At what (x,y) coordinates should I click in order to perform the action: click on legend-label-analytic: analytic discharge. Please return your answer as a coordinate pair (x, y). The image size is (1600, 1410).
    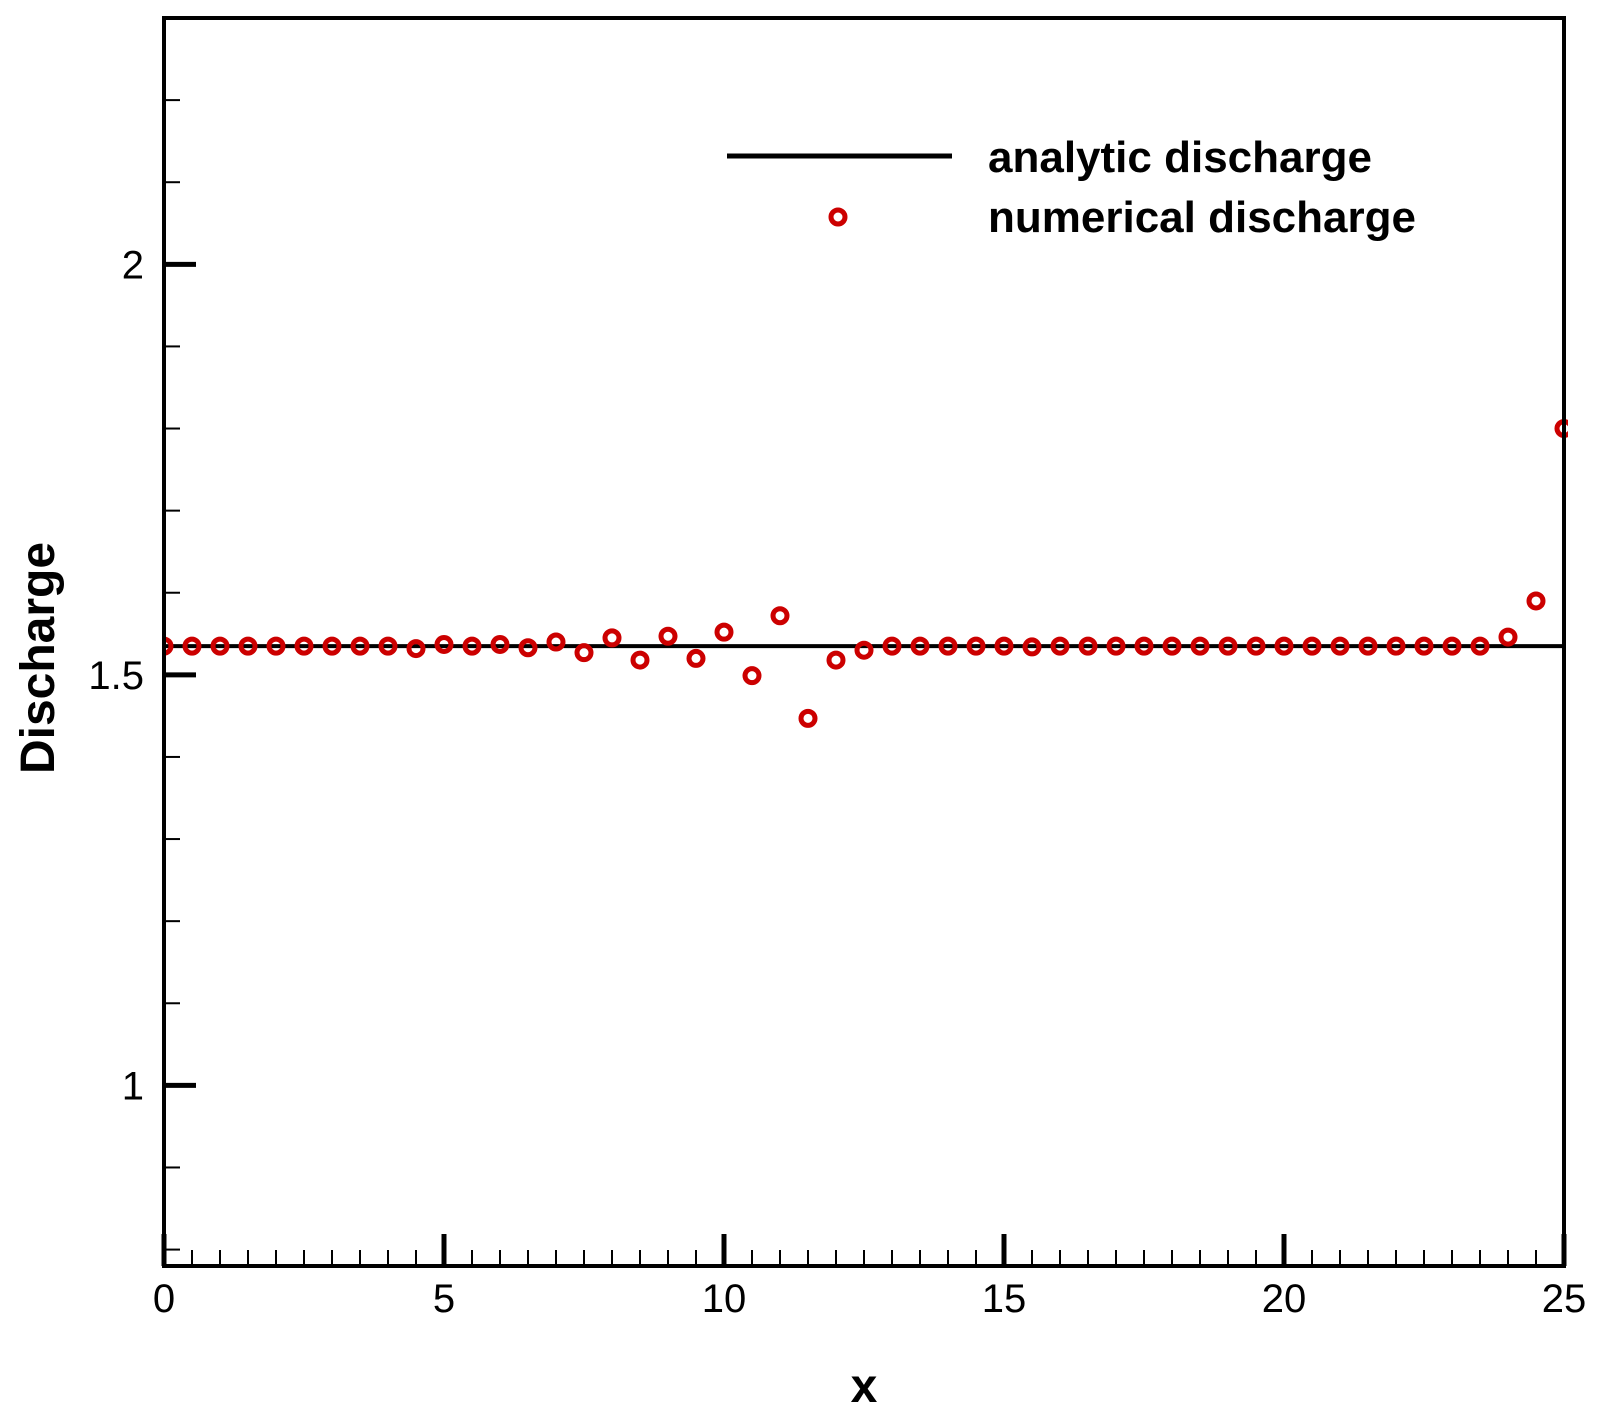
    Looking at the image, I should click on (1180, 157).